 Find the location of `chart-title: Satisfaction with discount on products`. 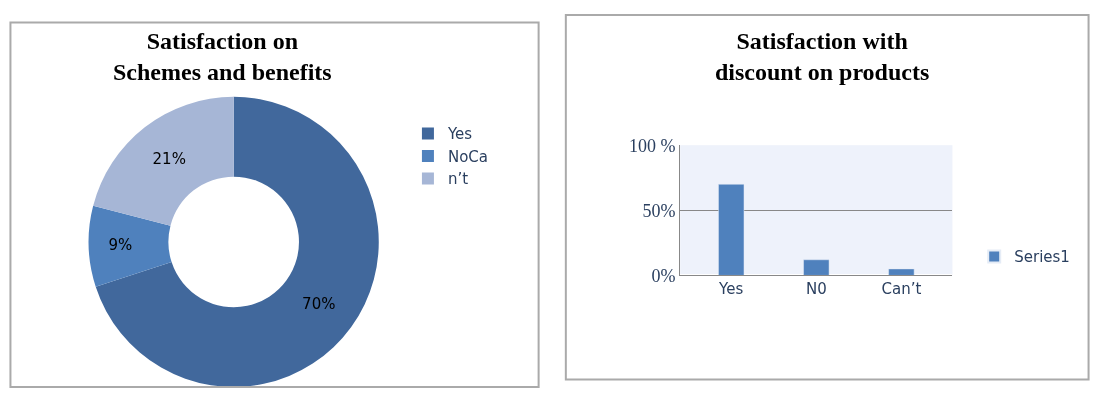

chart-title: Satisfaction with discount on products is located at coordinates (822, 57).